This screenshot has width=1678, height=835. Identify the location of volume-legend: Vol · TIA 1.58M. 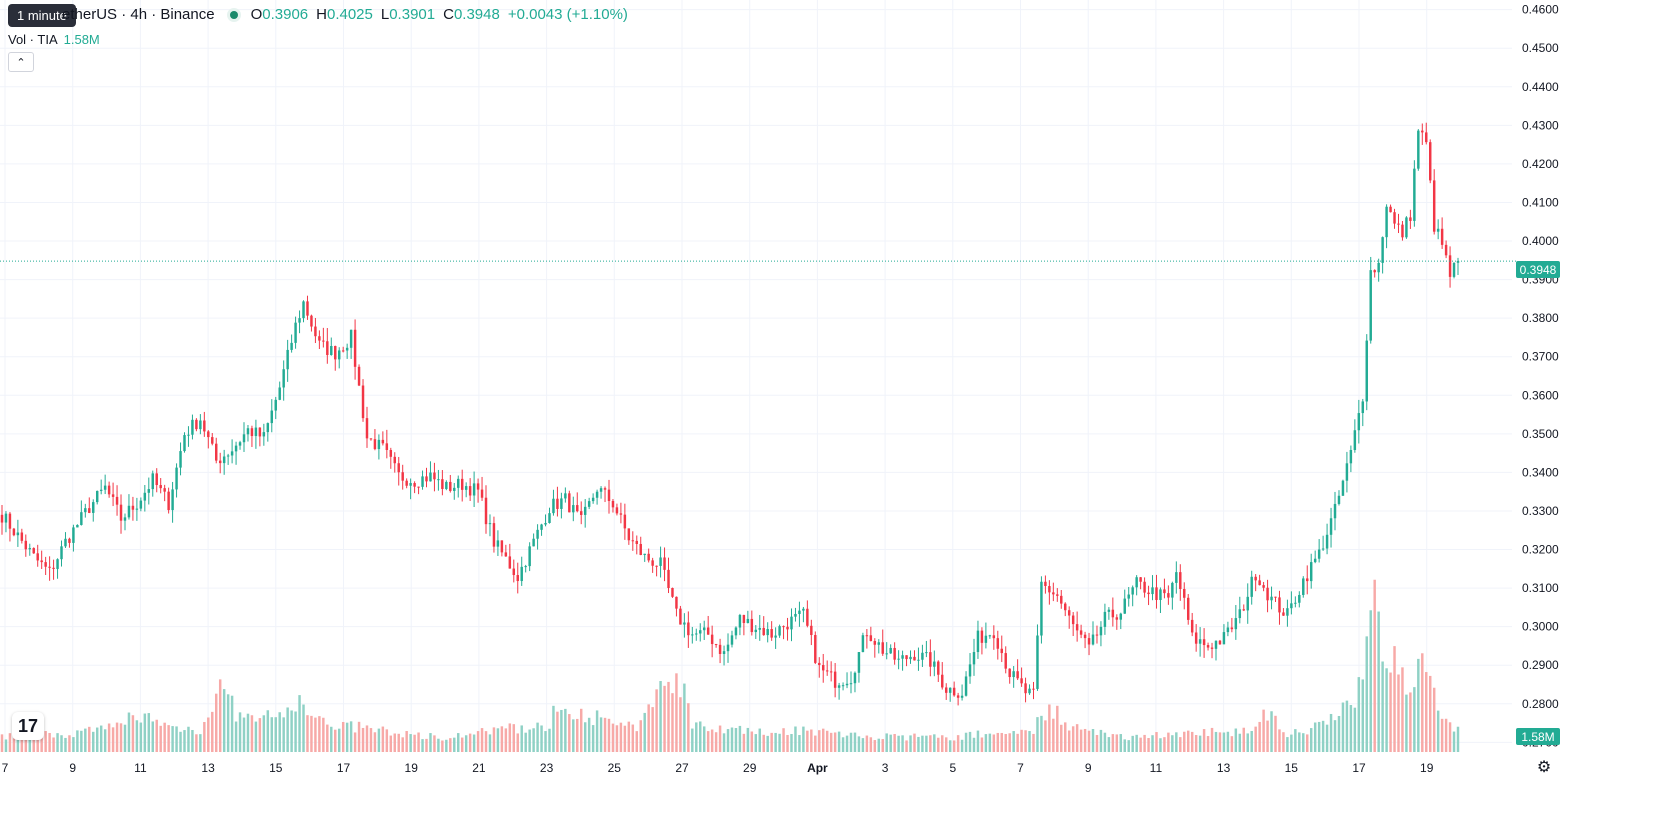
(54, 39).